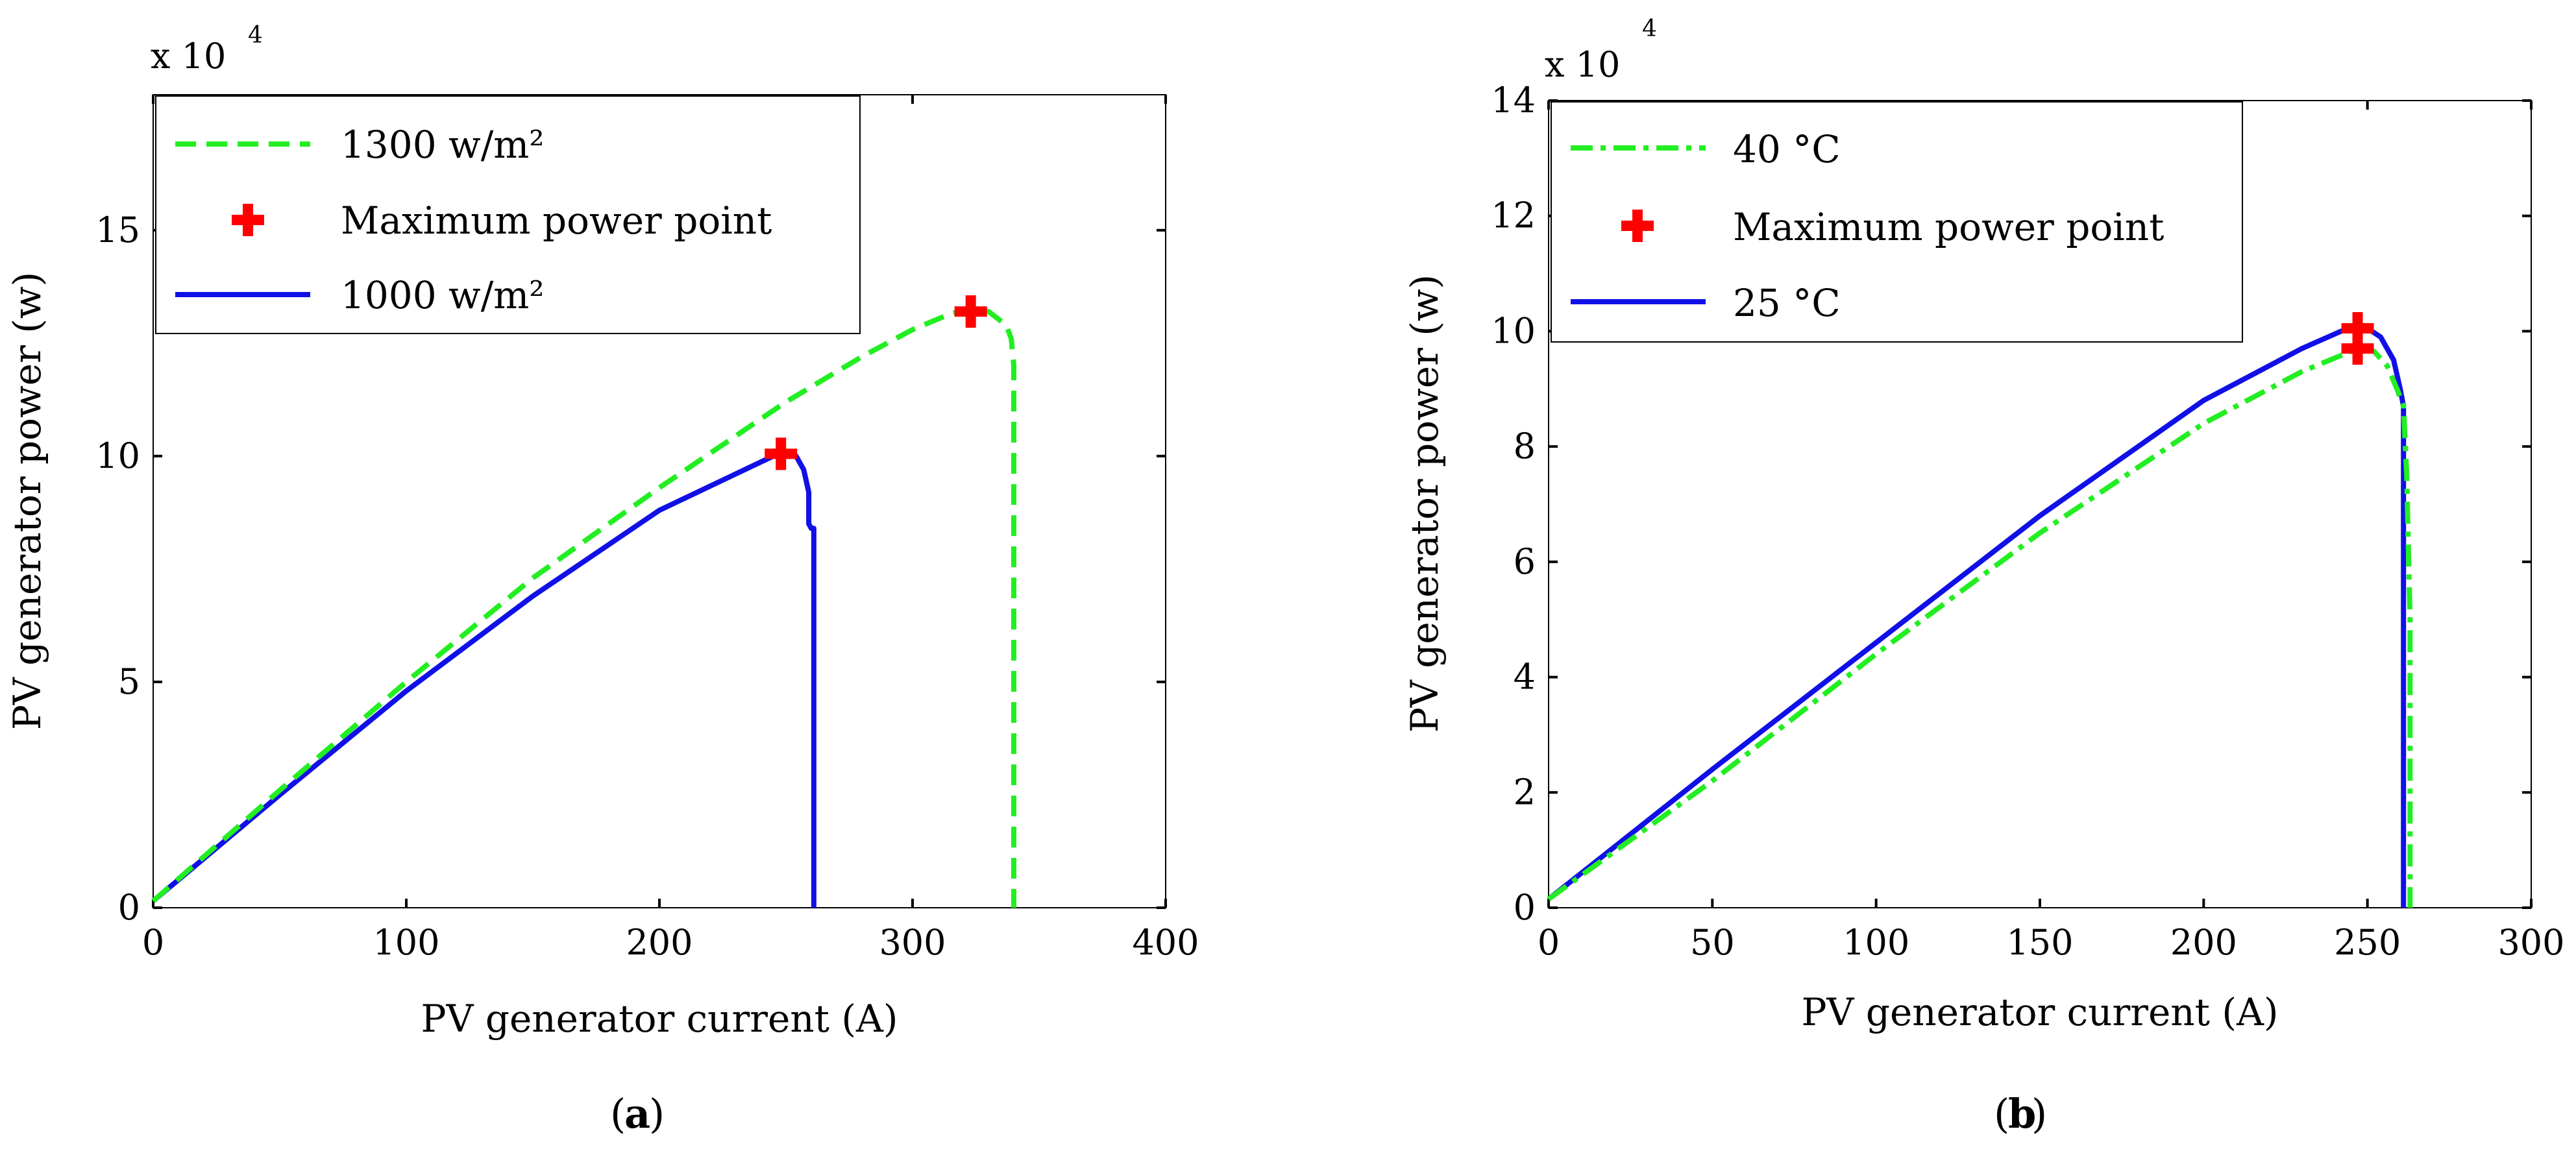 The width and height of the screenshot is (2576, 1153). What do you see at coordinates (1525, 677) in the screenshot?
I see `y-tick-label: 4` at bounding box center [1525, 677].